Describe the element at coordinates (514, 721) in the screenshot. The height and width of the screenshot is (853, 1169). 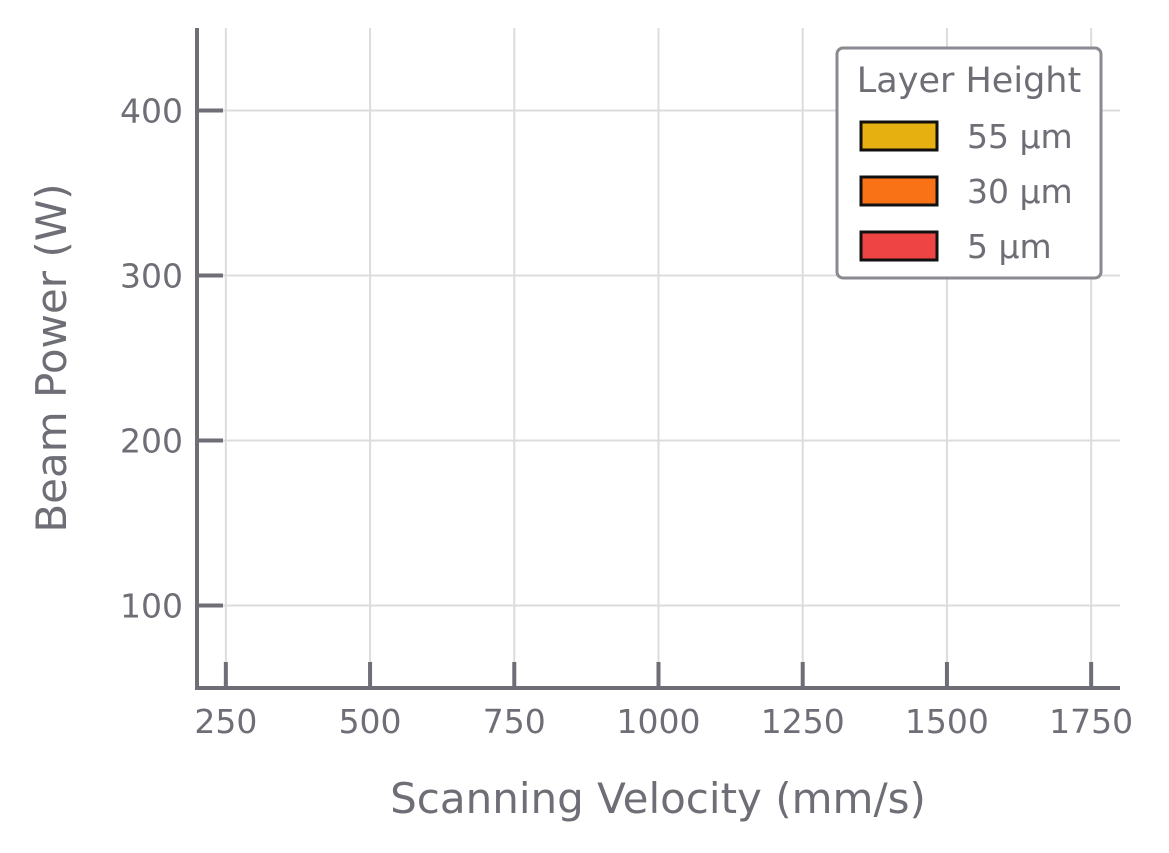
I see `x-tick-label: 750` at that location.